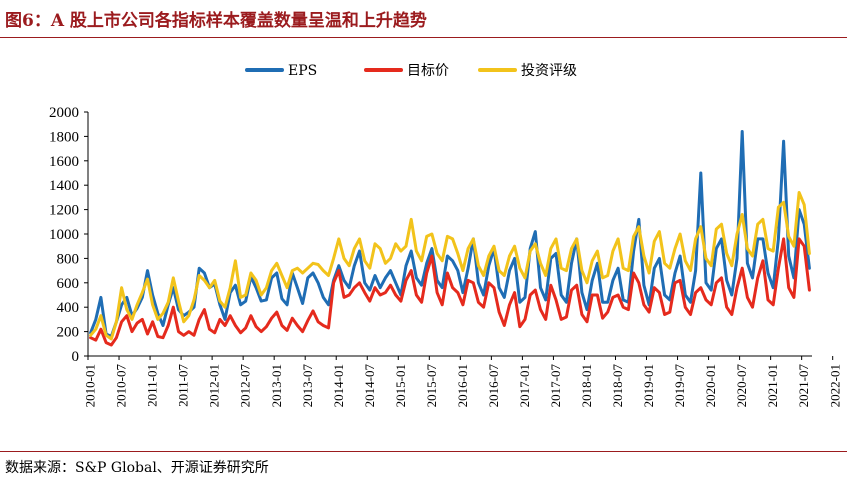  I want to click on x-tick-label: 2010-01, so click(90, 385).